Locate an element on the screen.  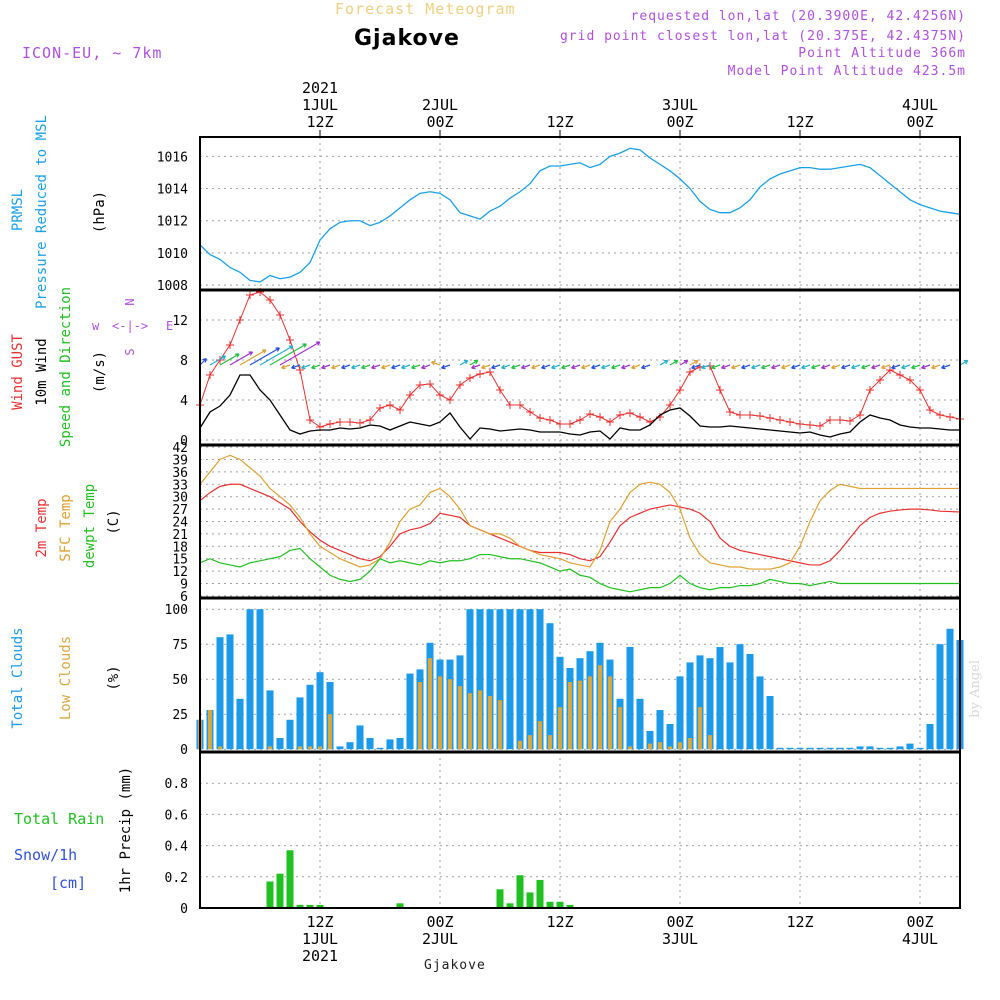
y-tick-label: 6 is located at coordinates (184, 597).